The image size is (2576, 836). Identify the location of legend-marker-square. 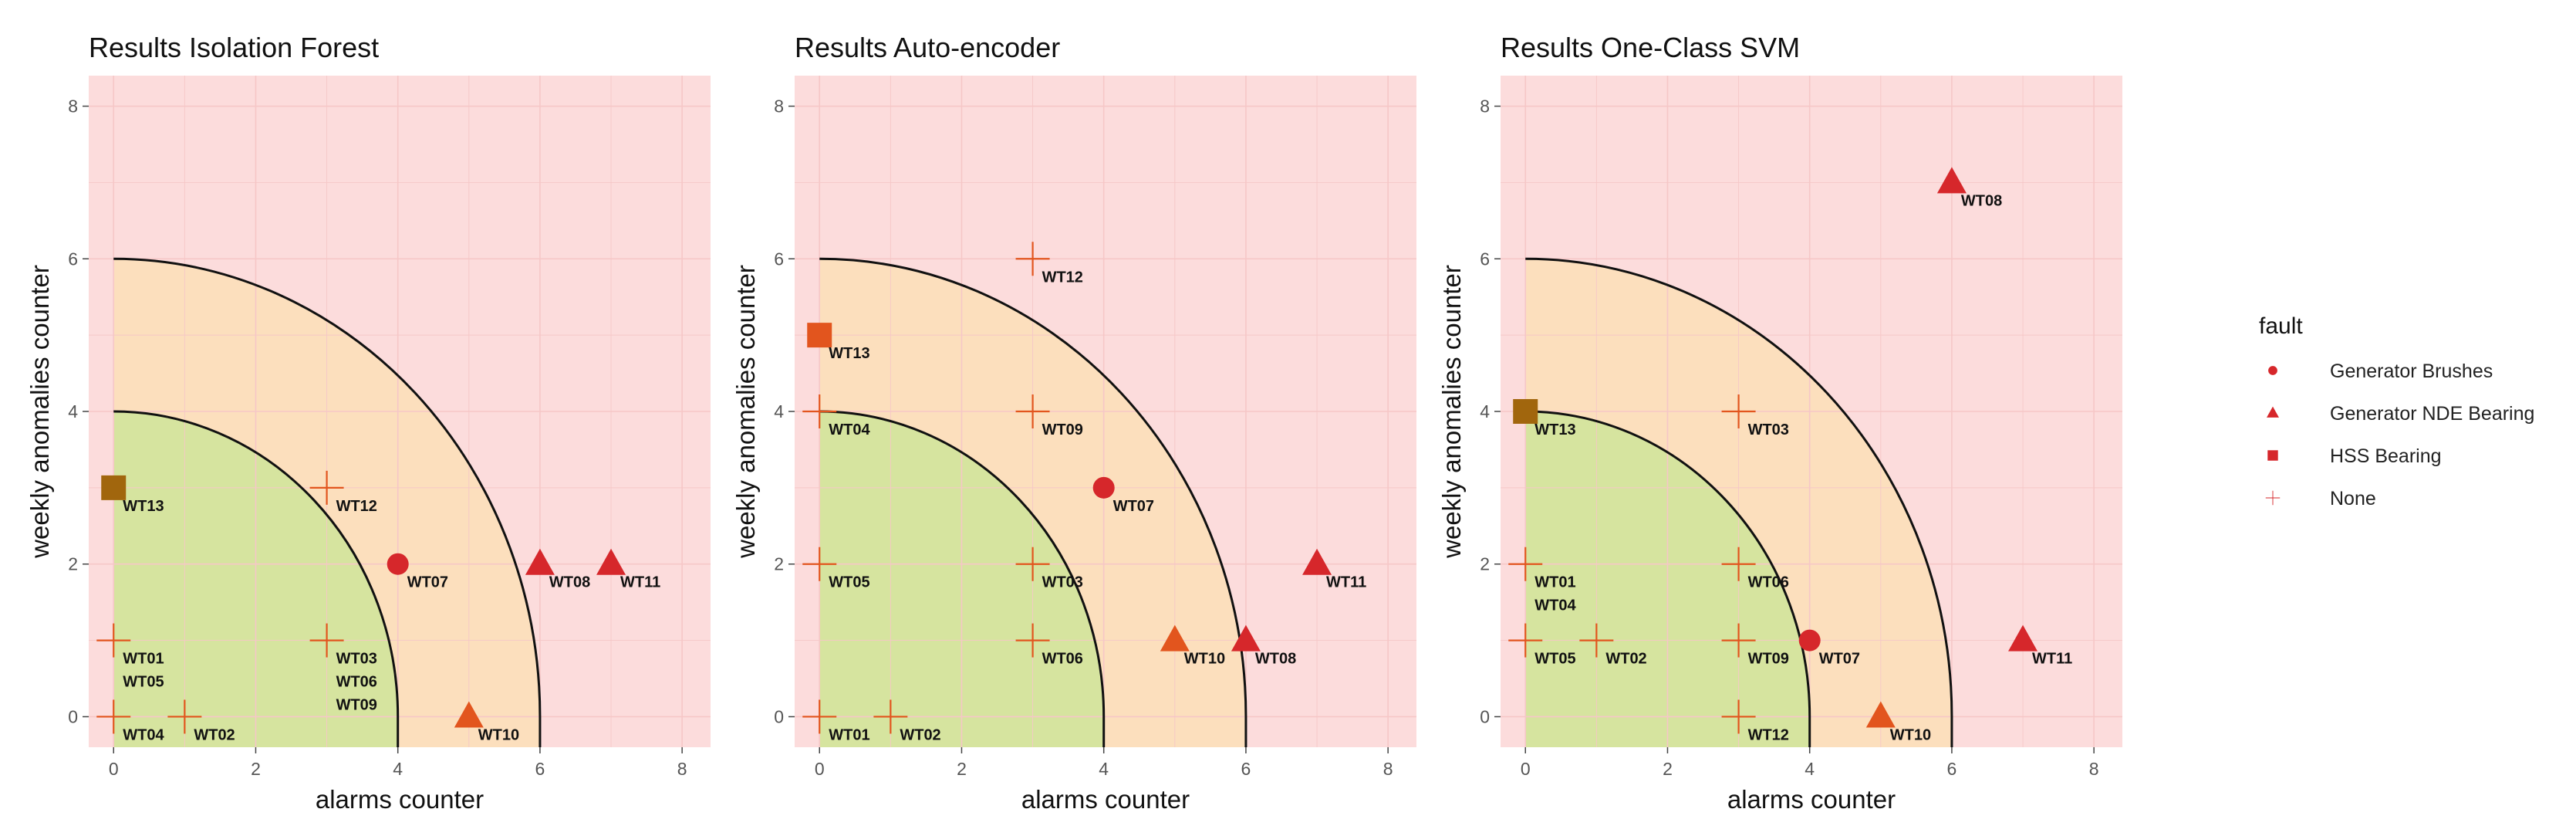
(2272, 455).